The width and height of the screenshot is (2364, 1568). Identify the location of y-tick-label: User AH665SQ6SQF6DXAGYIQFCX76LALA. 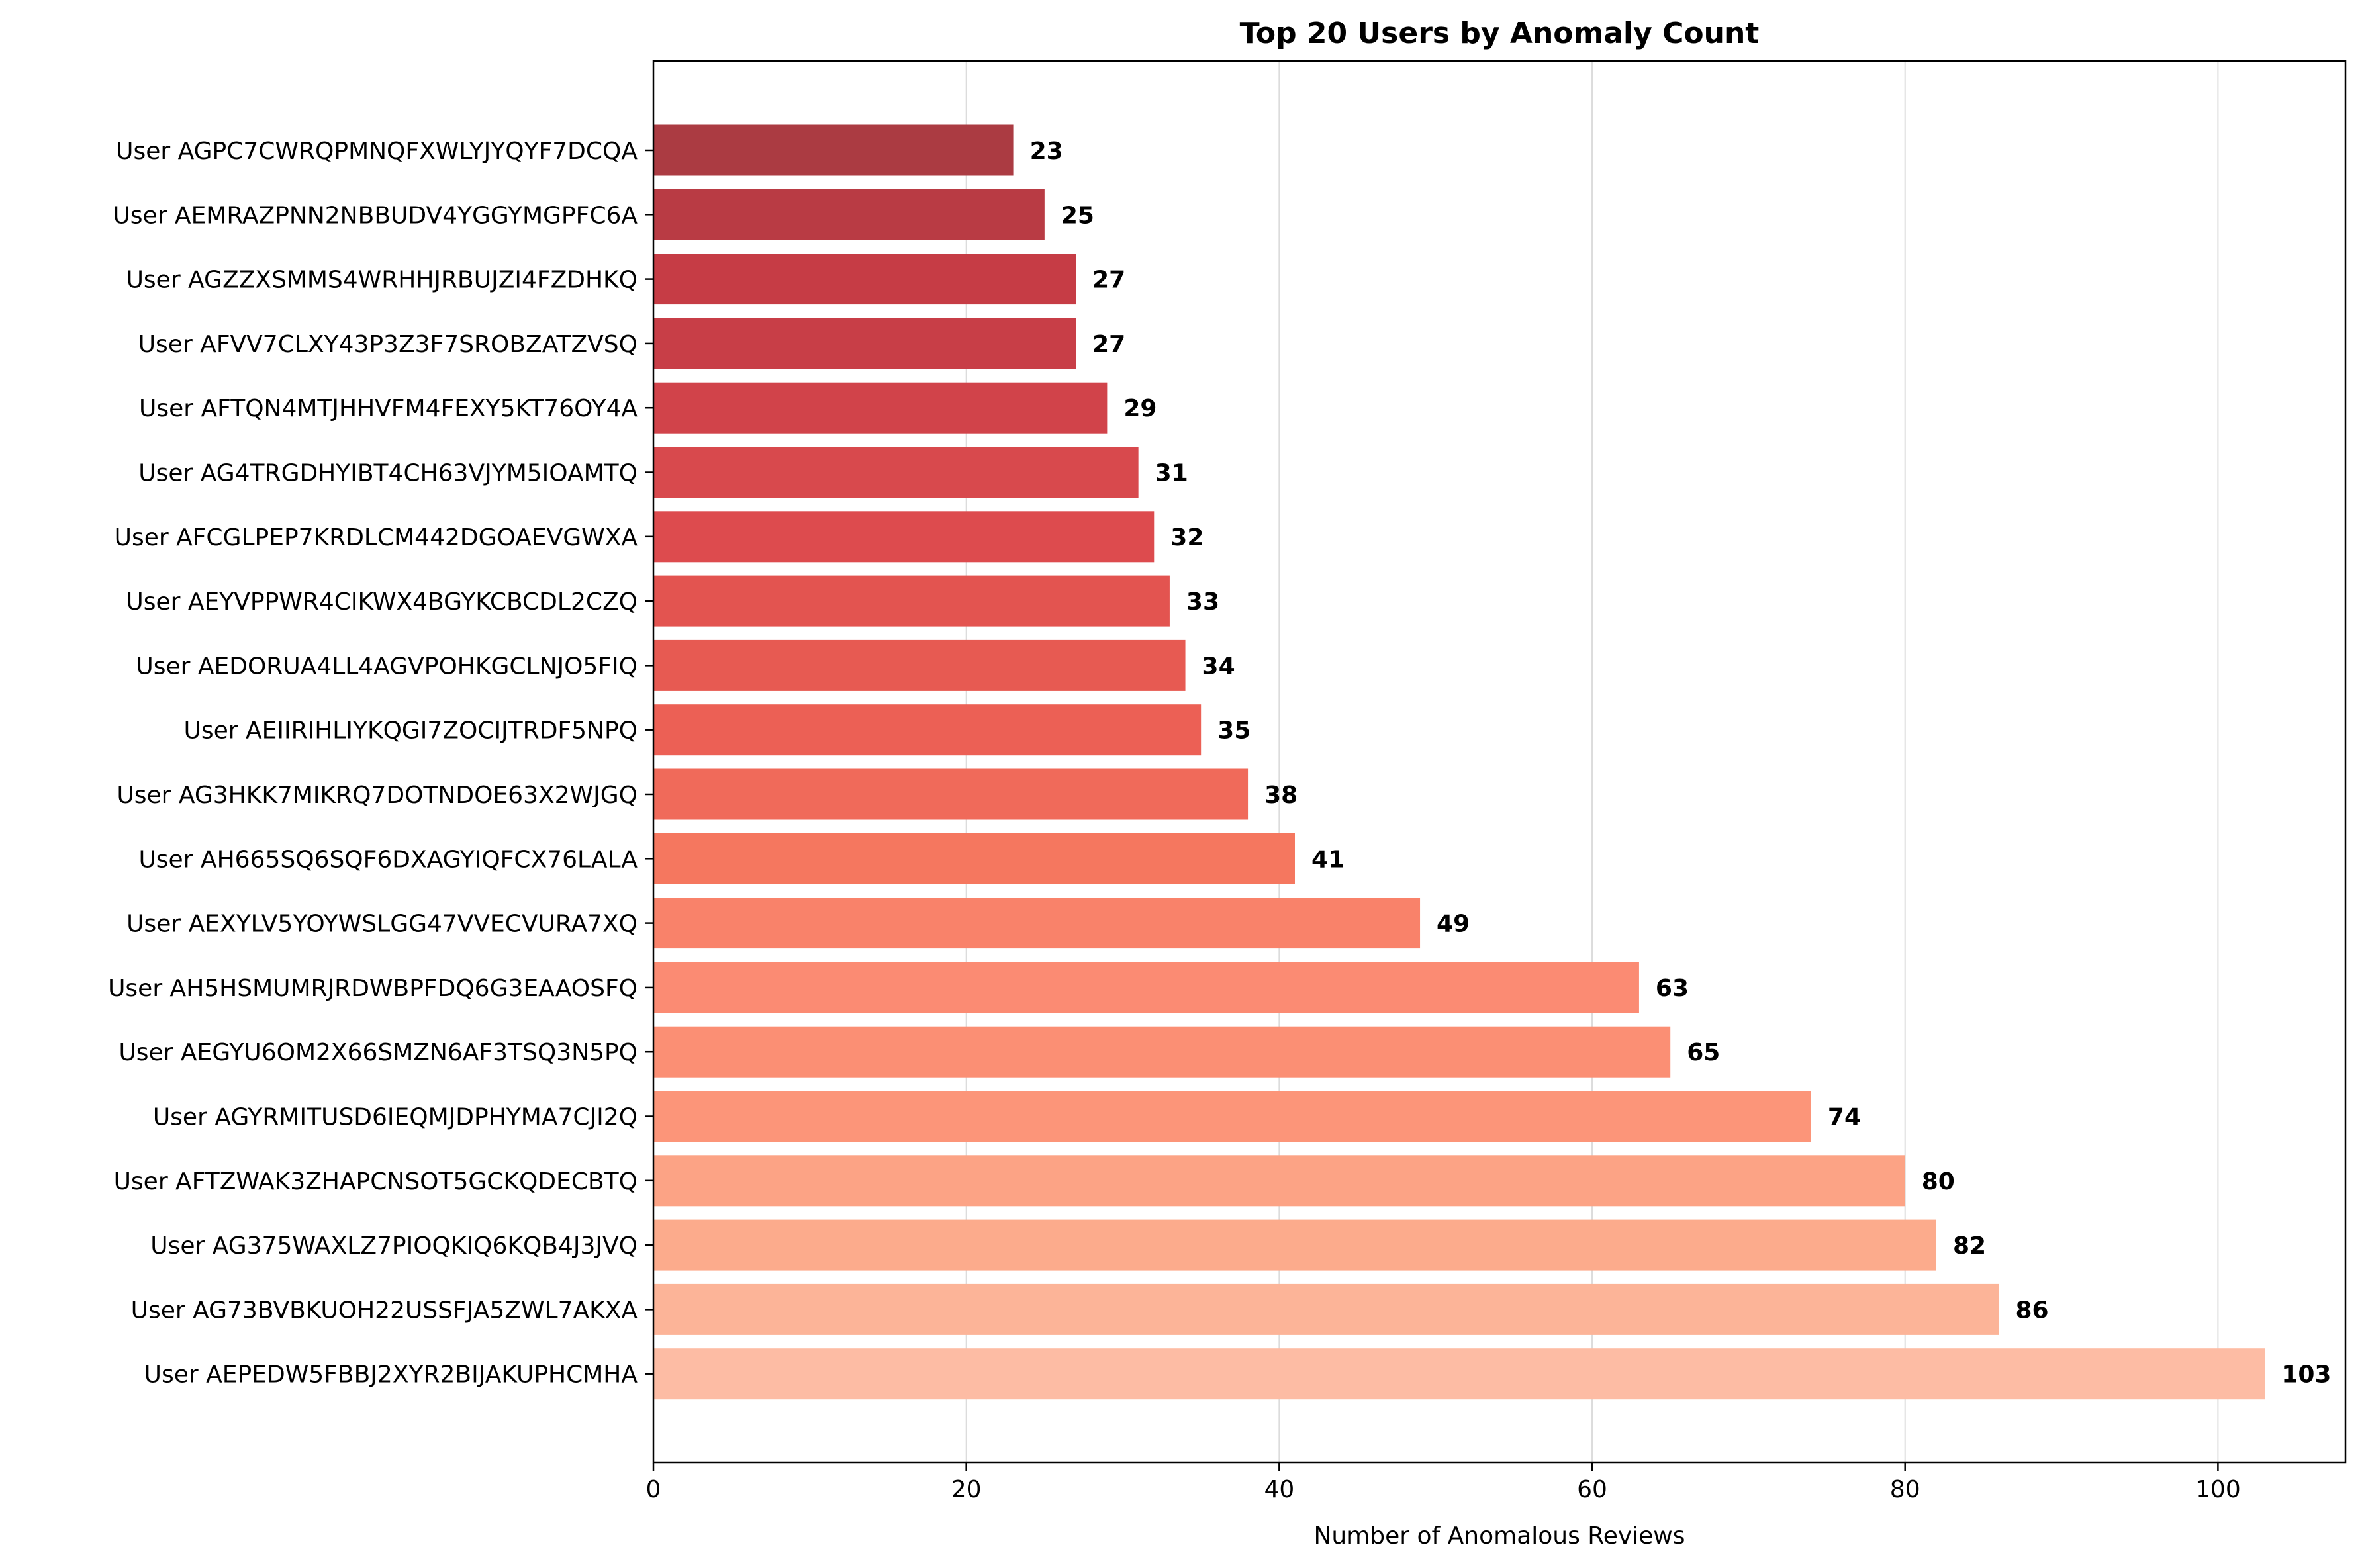
(388, 859).